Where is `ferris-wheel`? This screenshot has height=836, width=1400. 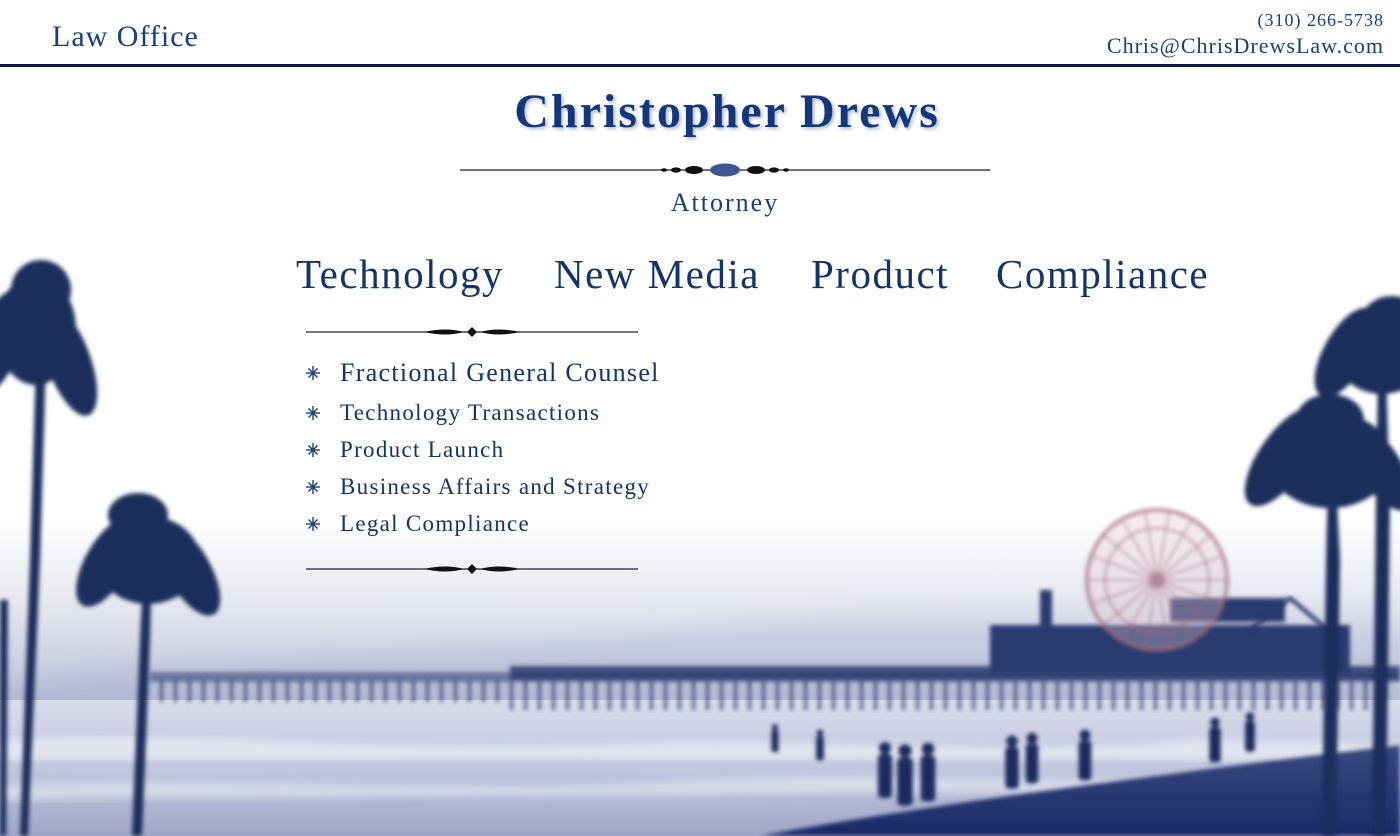 ferris-wheel is located at coordinates (1157, 580).